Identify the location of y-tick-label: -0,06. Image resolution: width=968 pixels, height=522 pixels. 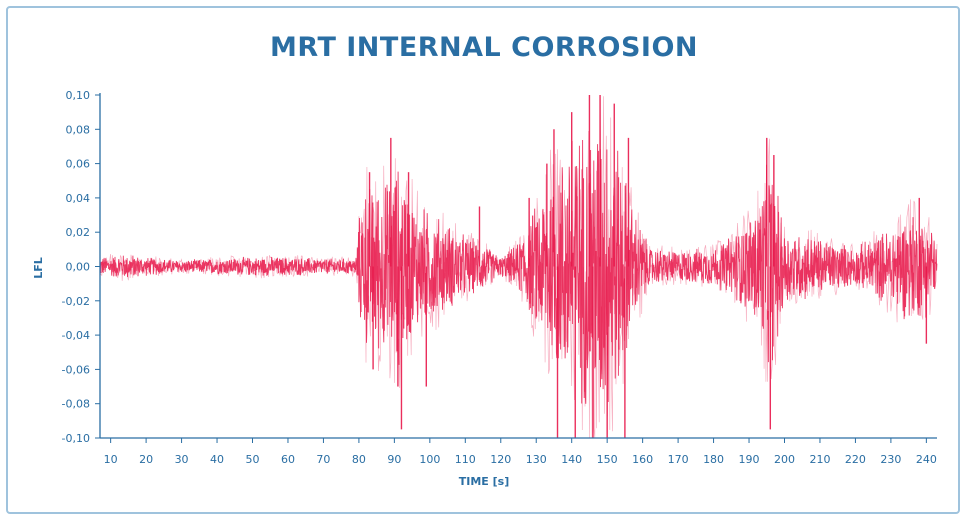
(76, 369).